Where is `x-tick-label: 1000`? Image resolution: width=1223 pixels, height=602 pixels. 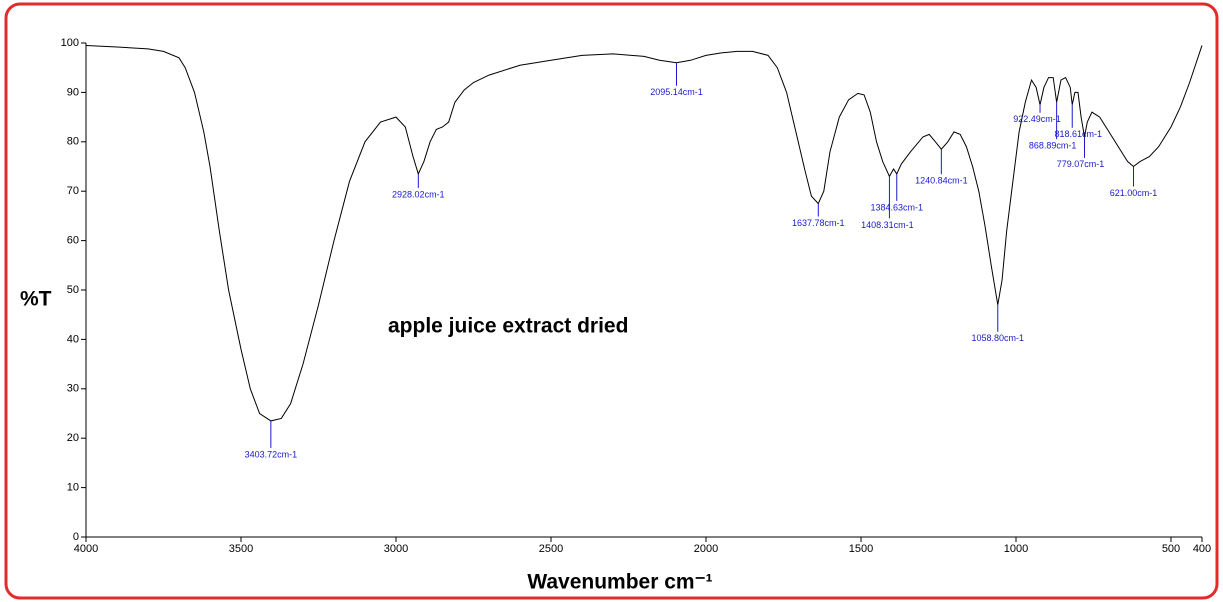 x-tick-label: 1000 is located at coordinates (1016, 549).